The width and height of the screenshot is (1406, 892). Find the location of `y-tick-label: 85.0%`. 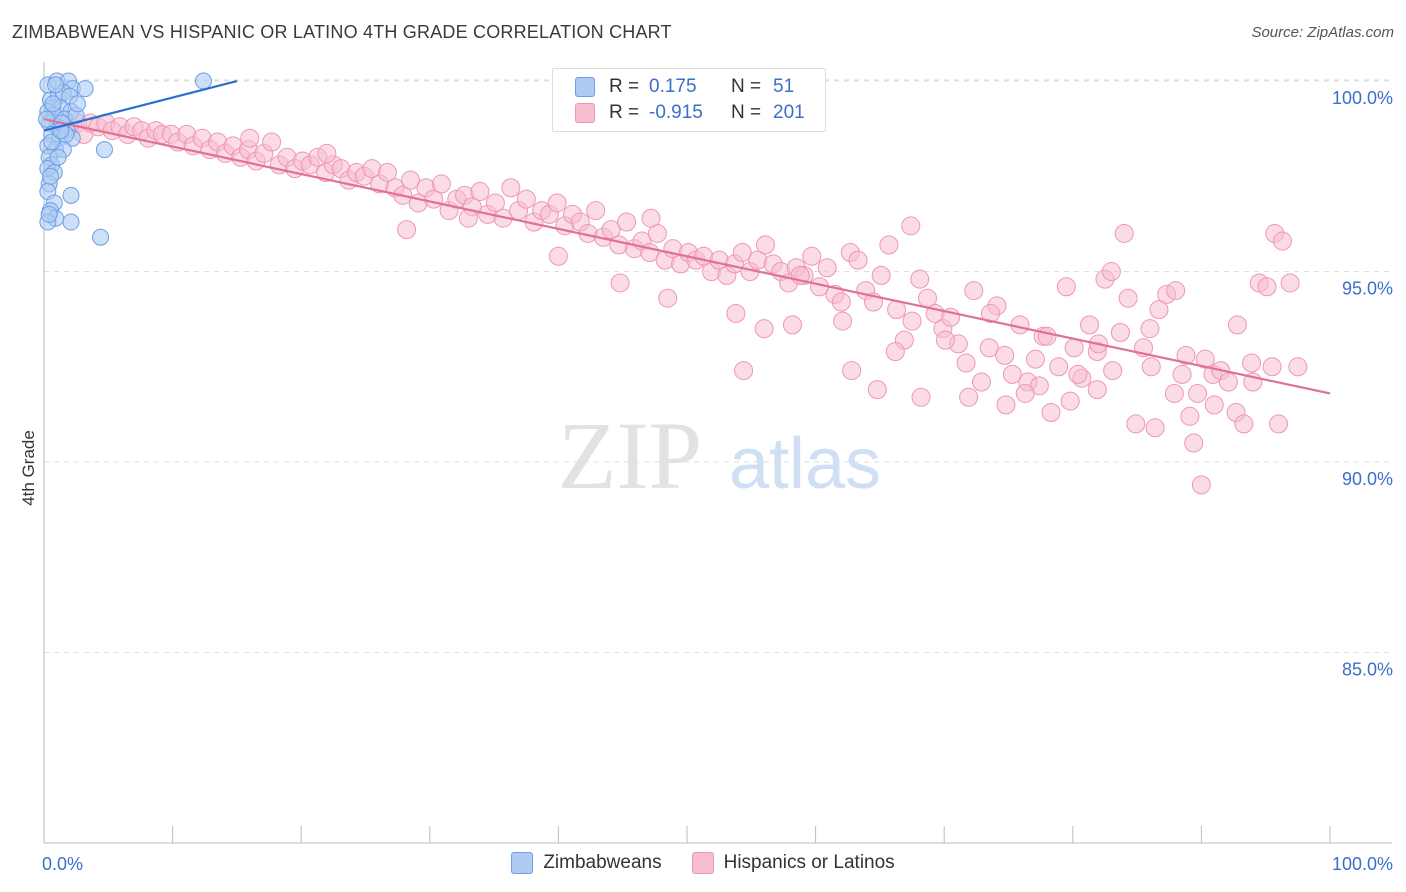

y-tick-label: 85.0% is located at coordinates (1367, 670).